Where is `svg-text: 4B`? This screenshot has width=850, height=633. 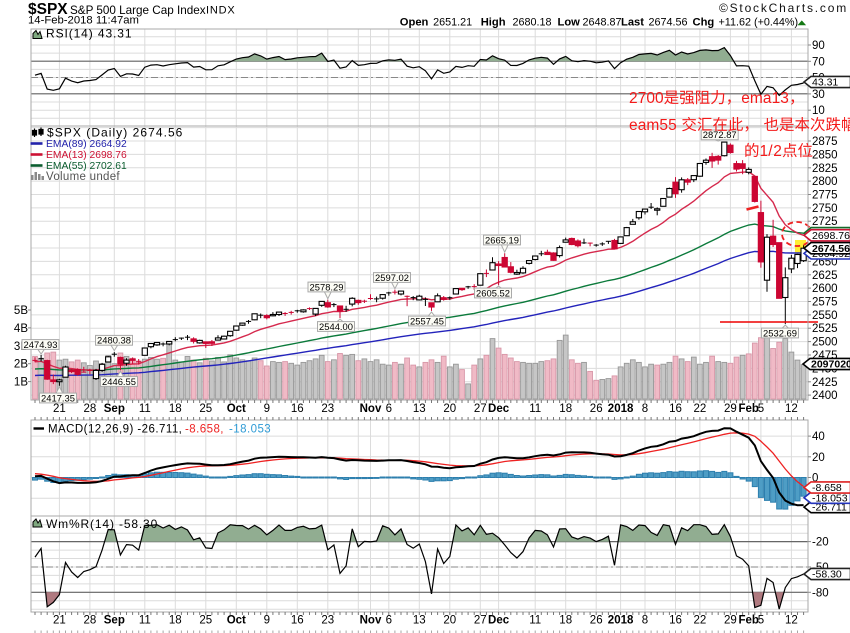 svg-text: 4B is located at coordinates (21, 329).